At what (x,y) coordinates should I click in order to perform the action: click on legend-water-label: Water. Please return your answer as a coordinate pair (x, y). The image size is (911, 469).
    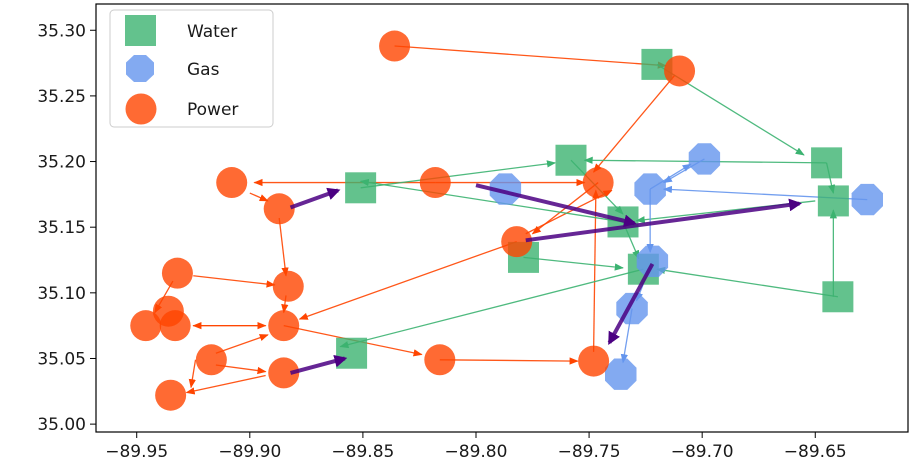
    Looking at the image, I should click on (212, 32).